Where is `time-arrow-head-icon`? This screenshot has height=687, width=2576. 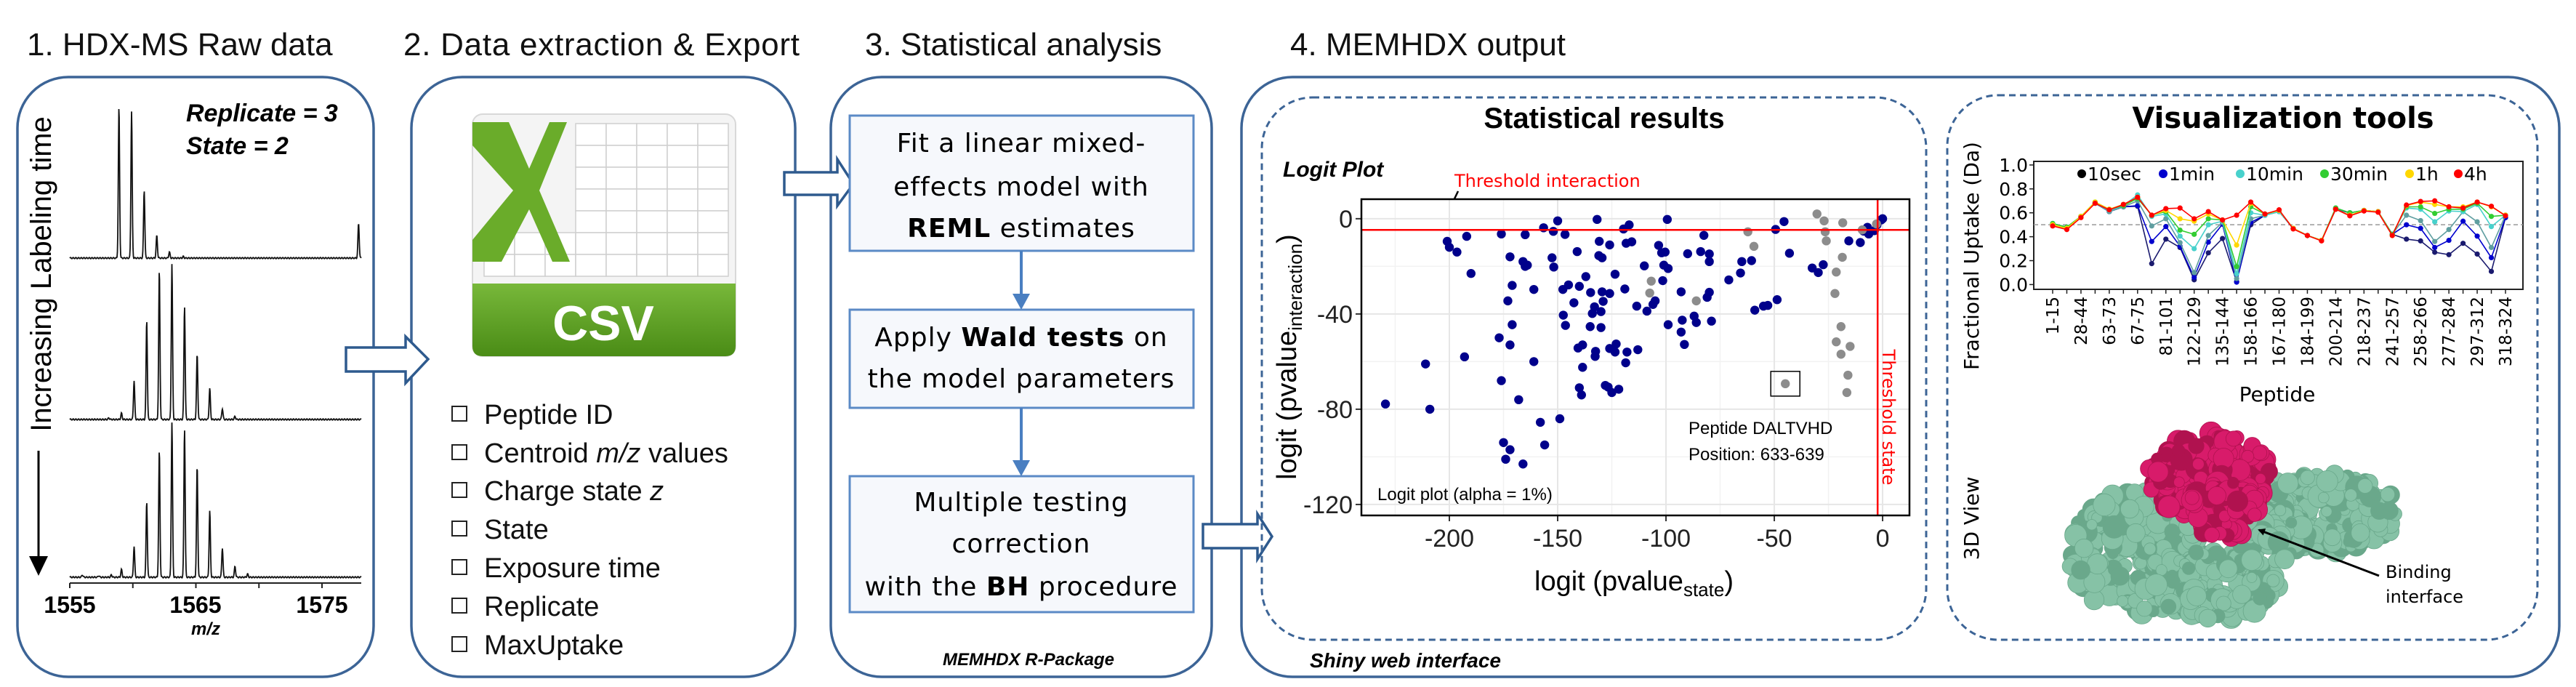 time-arrow-head-icon is located at coordinates (38, 566).